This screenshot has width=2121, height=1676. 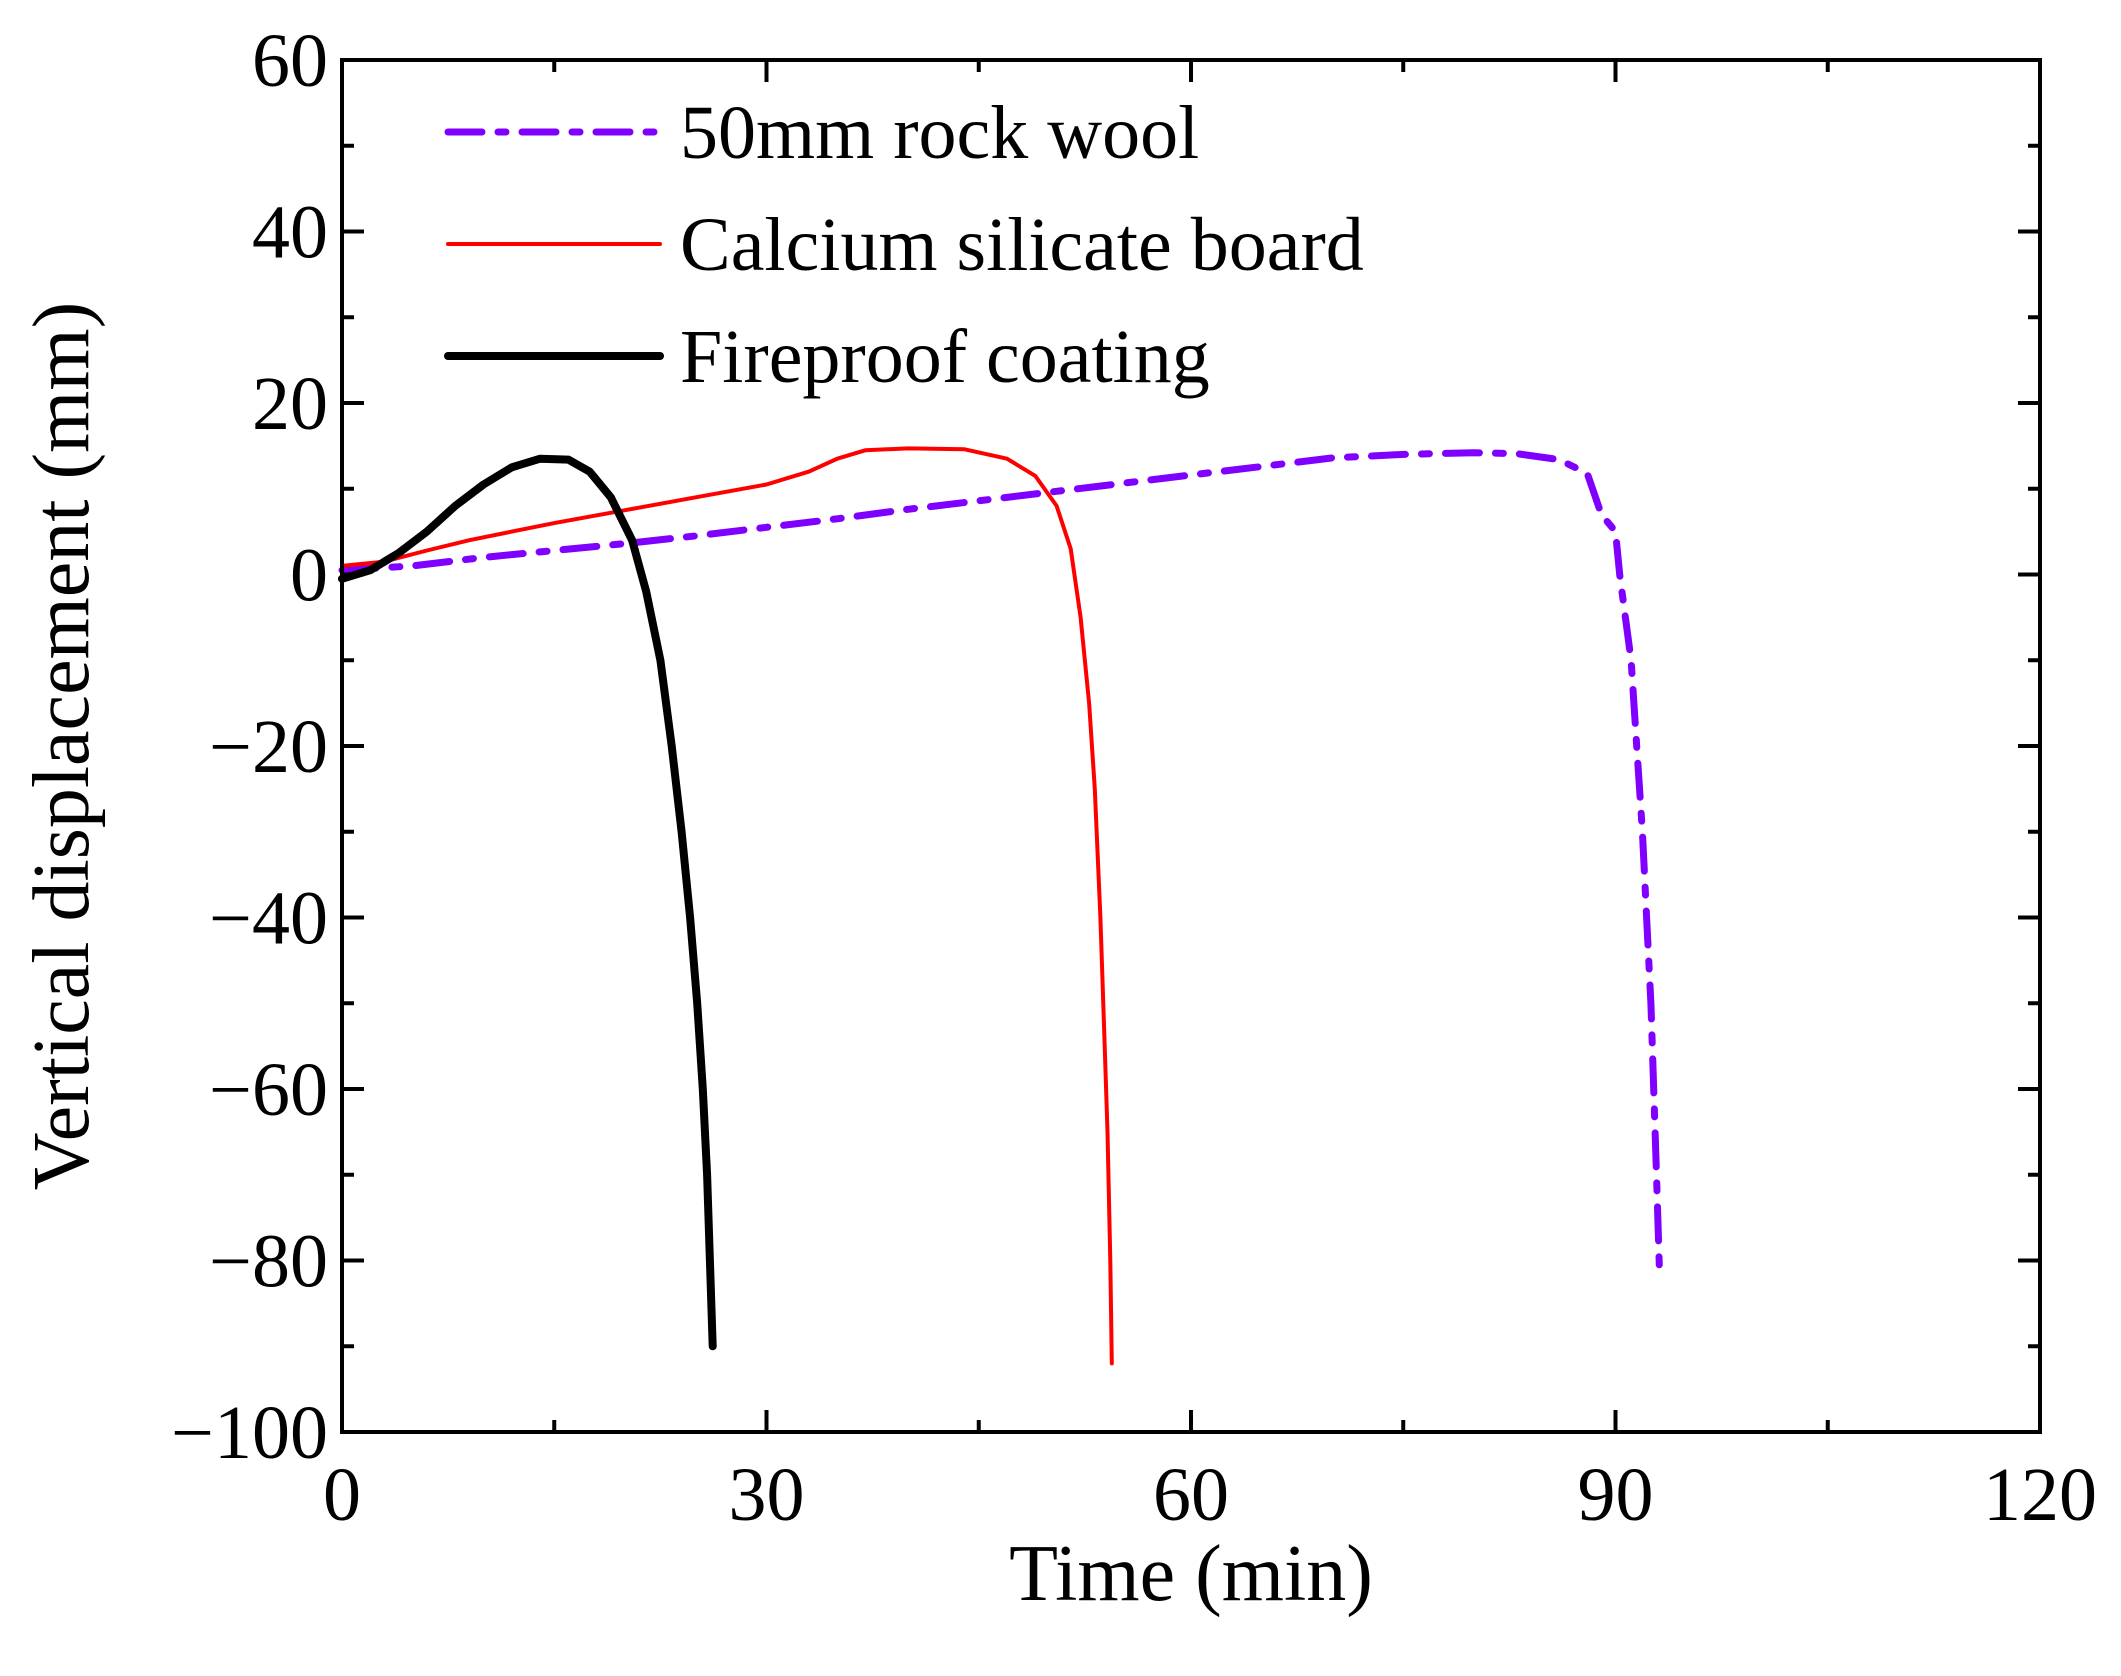 I want to click on y-tick-label: −80, so click(x=268, y=1262).